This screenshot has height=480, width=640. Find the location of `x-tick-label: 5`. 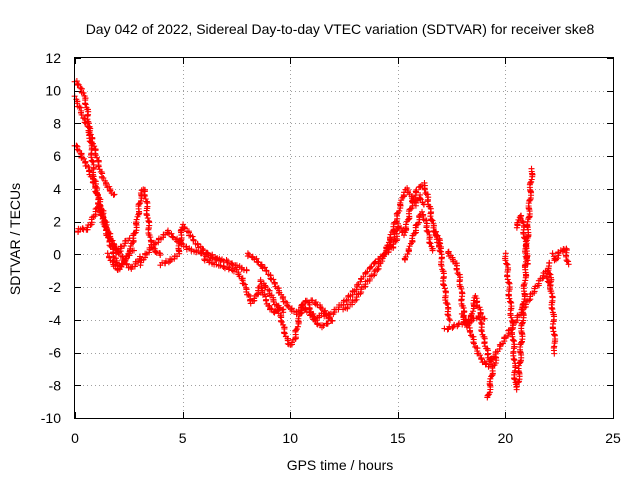

x-tick-label: 5 is located at coordinates (183, 438).